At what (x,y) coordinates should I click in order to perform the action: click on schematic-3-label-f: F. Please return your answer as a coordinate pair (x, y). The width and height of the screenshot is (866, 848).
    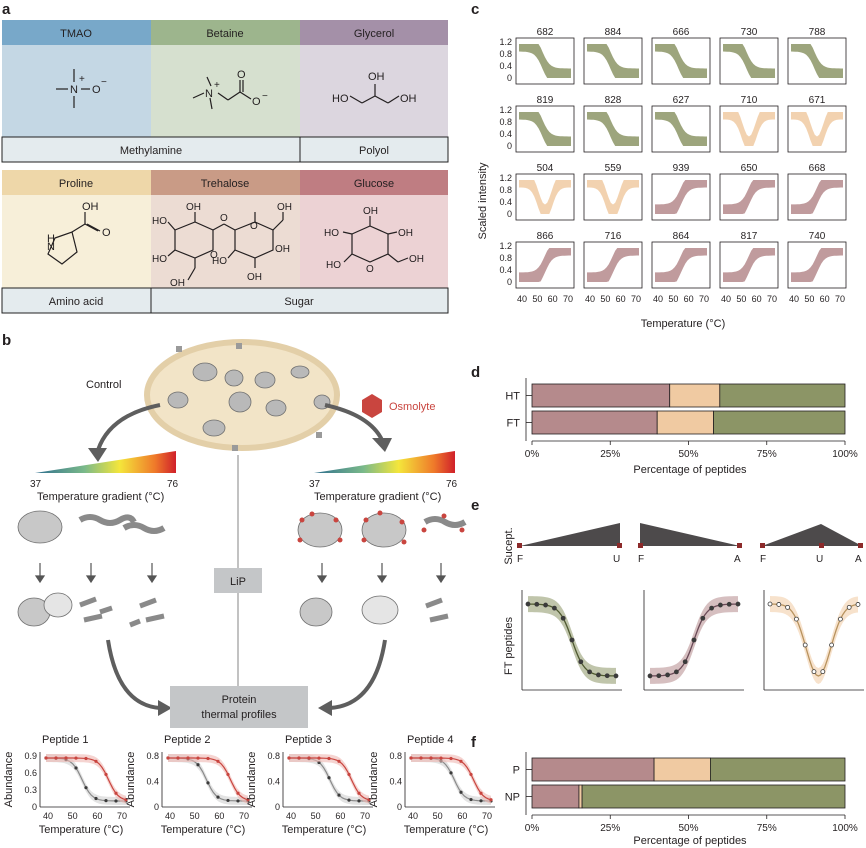
    Looking at the image, I should click on (763, 559).